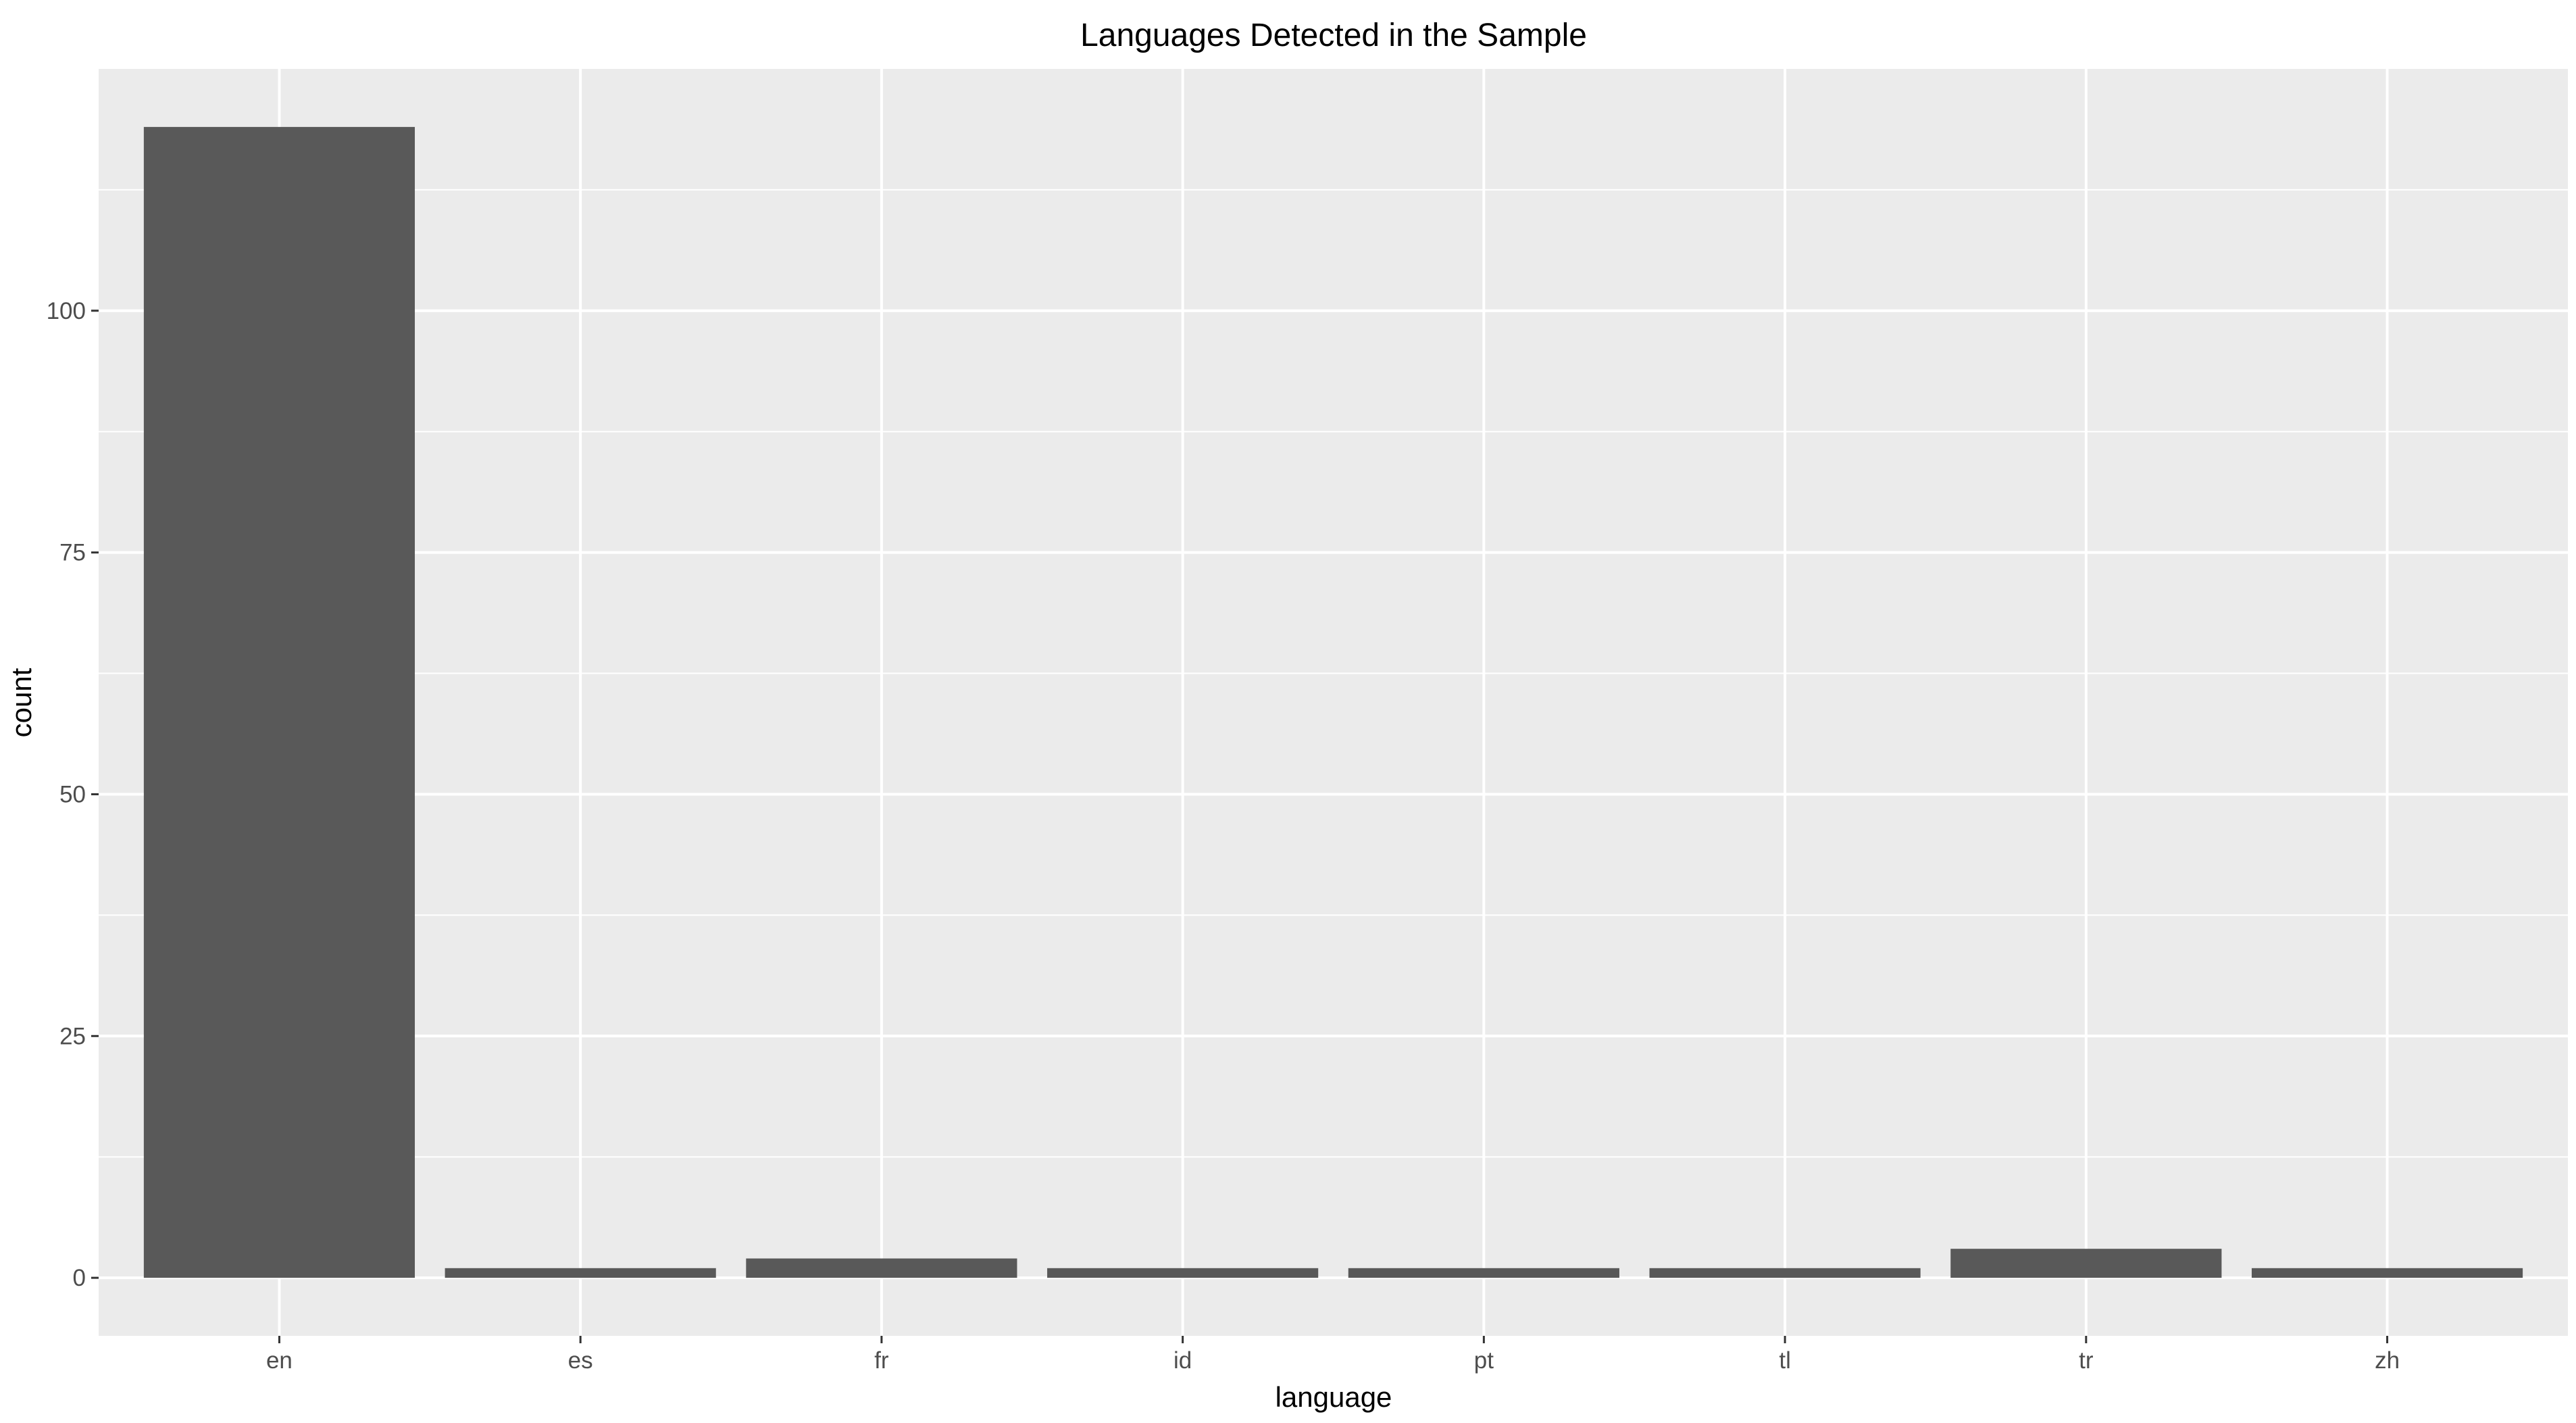  I want to click on bar-id, so click(1183, 1273).